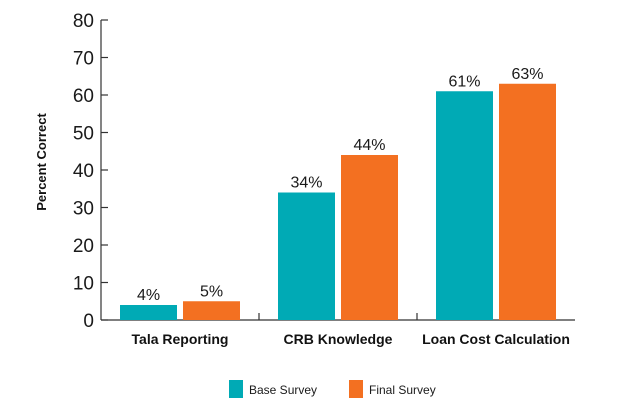  I want to click on y-tick-label: 10, so click(83, 284).